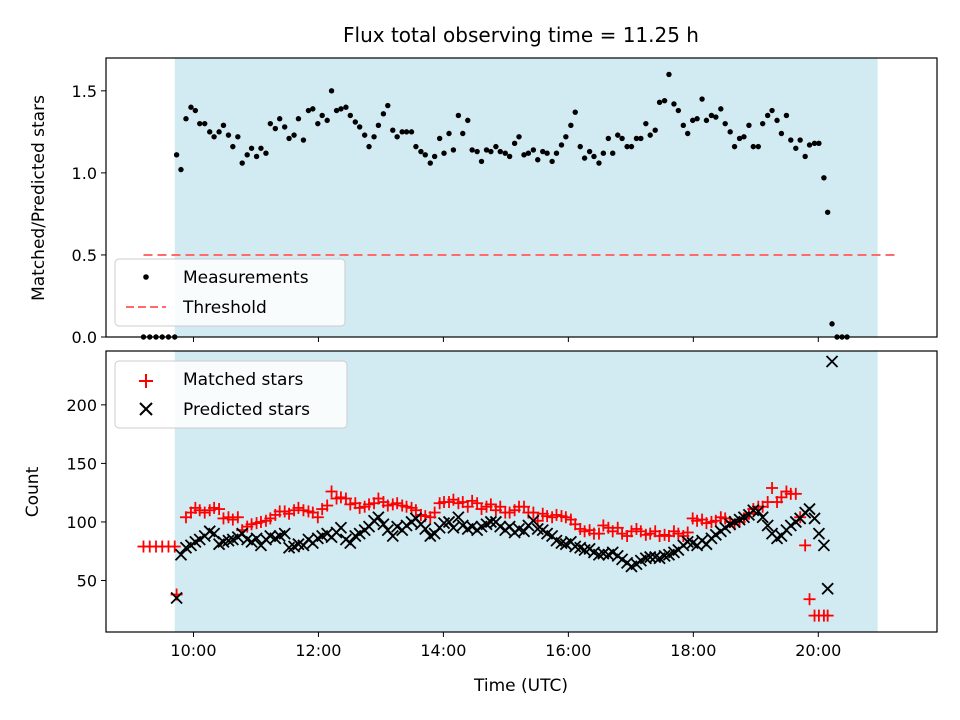 This screenshot has width=960, height=720. Describe the element at coordinates (86, 493) in the screenshot. I see `bottom-y-ticks: 50 100 150 200` at that location.